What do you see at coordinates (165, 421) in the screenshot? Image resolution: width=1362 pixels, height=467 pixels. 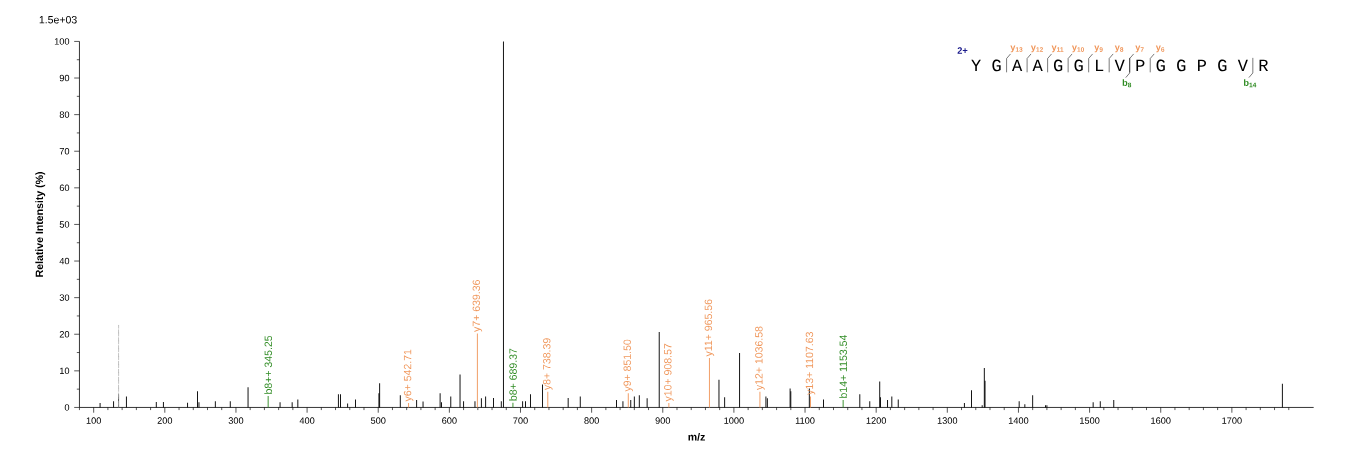 I see `x-tick-label: 200` at bounding box center [165, 421].